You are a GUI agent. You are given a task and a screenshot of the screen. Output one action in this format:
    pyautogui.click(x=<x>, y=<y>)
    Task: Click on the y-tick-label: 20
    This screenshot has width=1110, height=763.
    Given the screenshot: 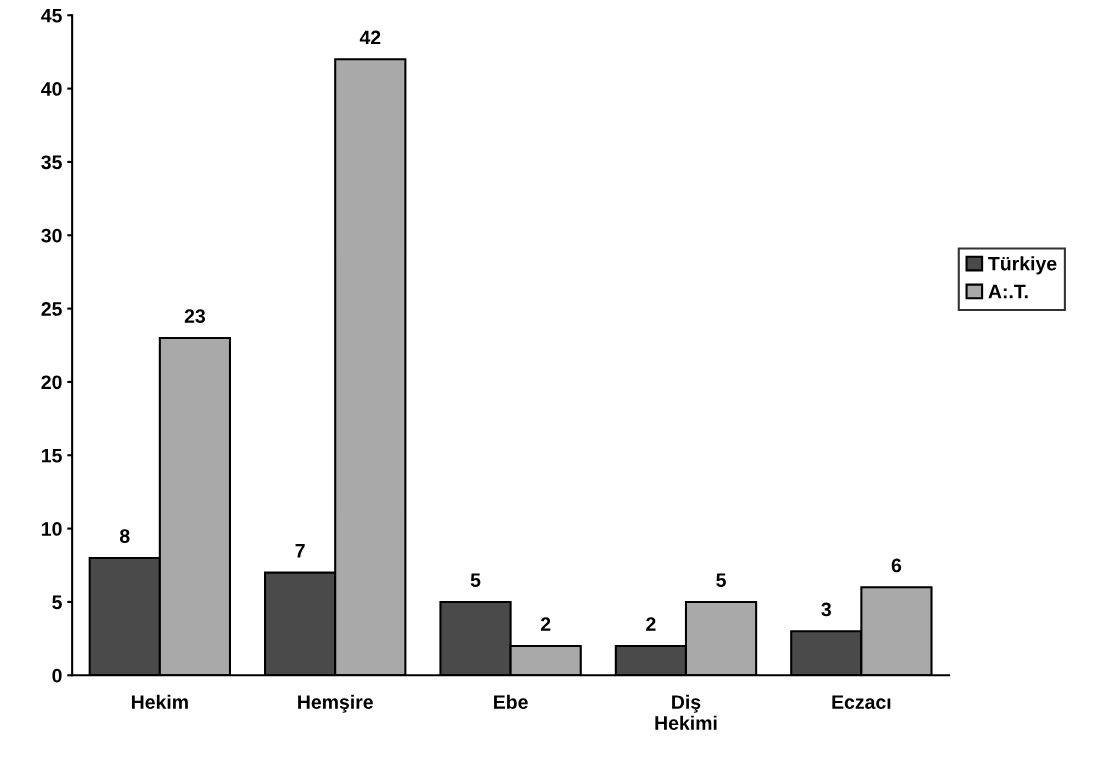 What is the action you would take?
    pyautogui.click(x=51, y=382)
    